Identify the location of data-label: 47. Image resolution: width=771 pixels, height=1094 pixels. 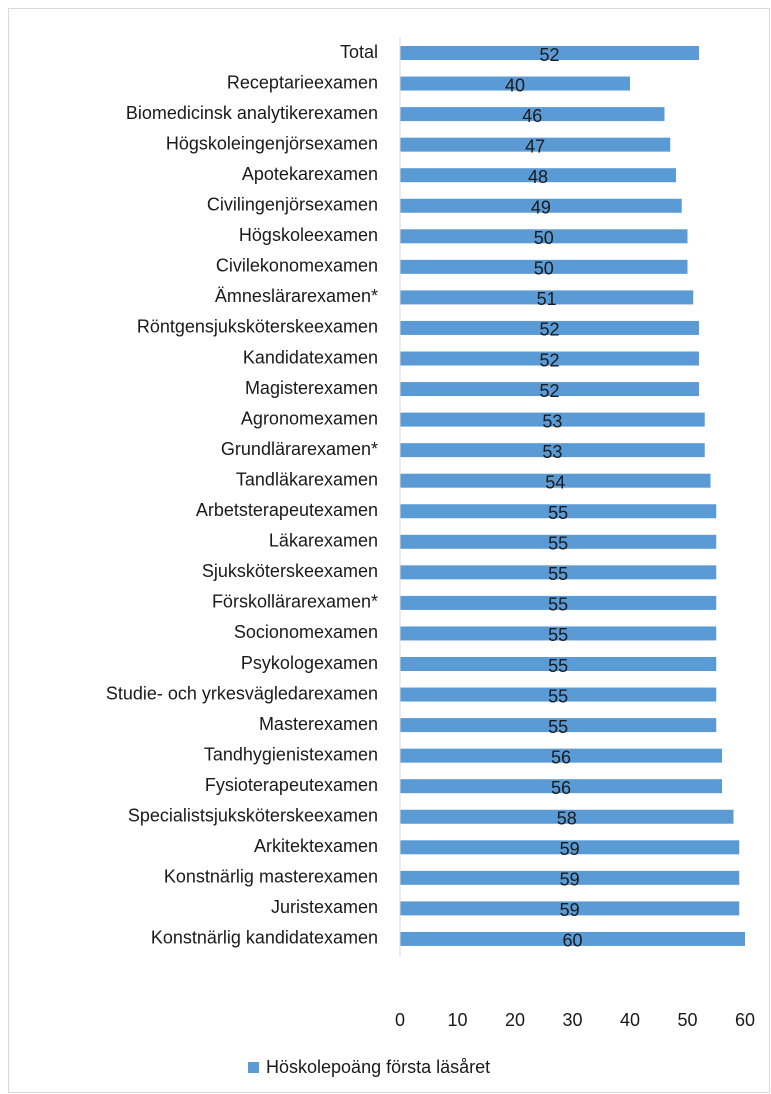
(535, 146).